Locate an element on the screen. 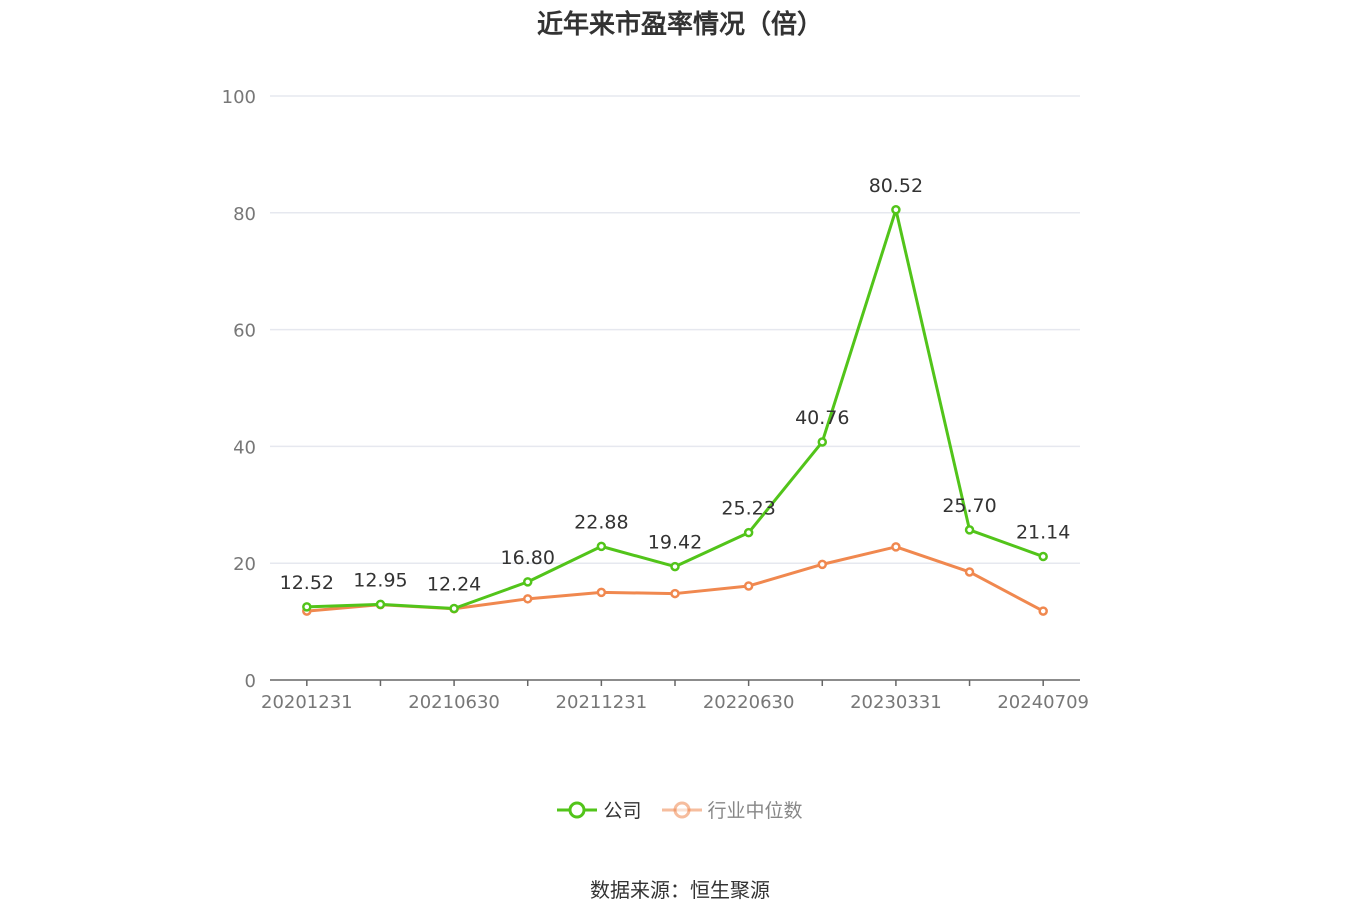 Image resolution: width=1360 pixels, height=920 pixels. data-label: 80.52 is located at coordinates (896, 186).